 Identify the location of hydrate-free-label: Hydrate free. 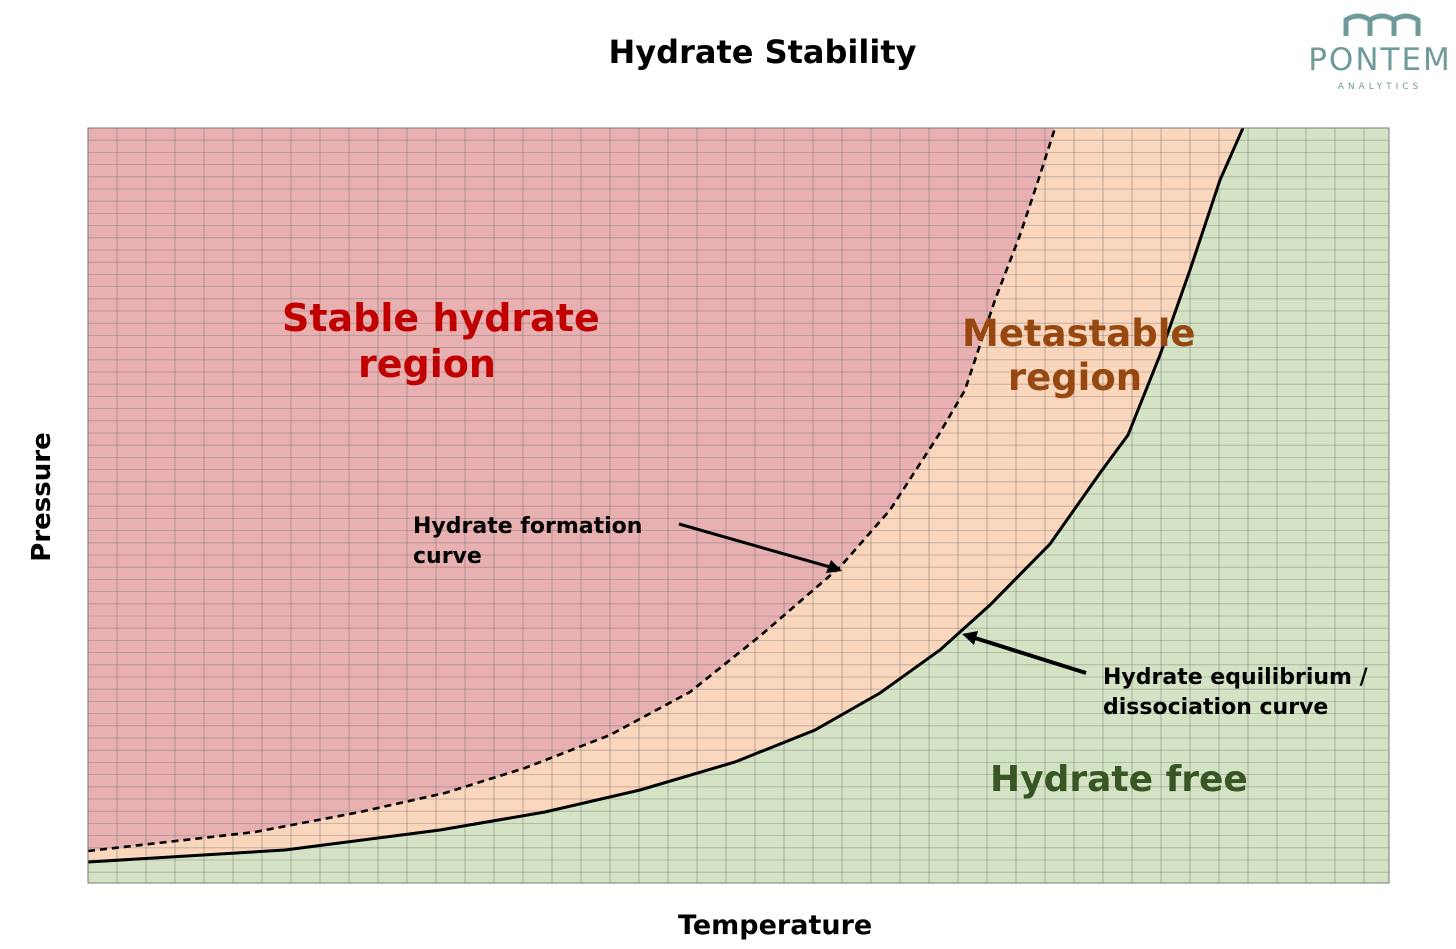
(1119, 779).